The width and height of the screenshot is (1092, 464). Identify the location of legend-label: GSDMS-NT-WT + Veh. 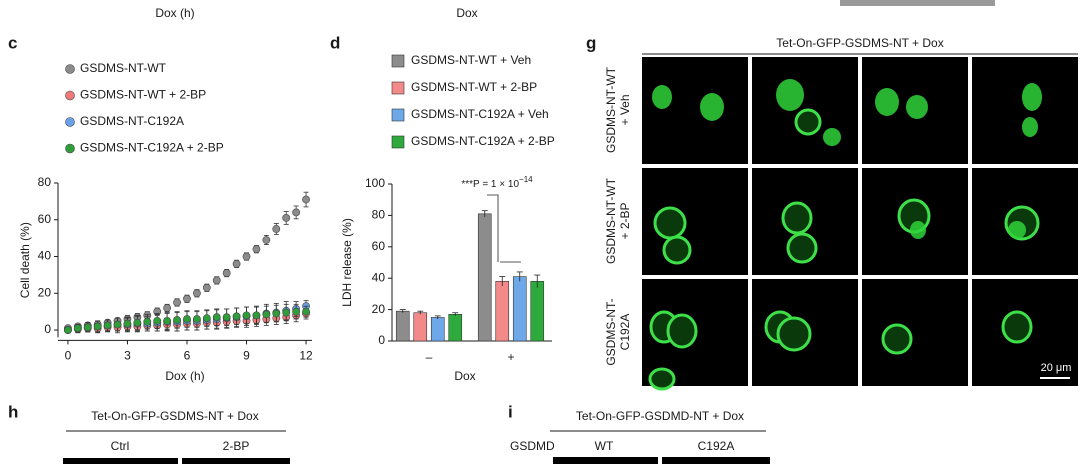
(471, 60).